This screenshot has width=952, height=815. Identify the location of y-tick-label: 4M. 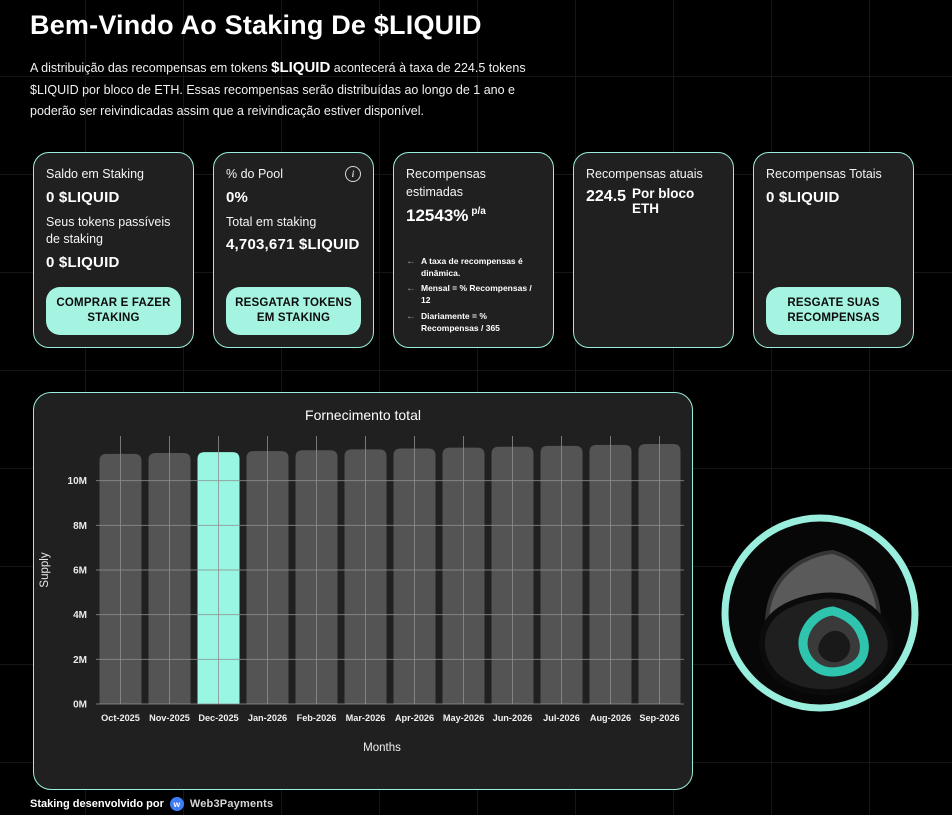
(80, 615).